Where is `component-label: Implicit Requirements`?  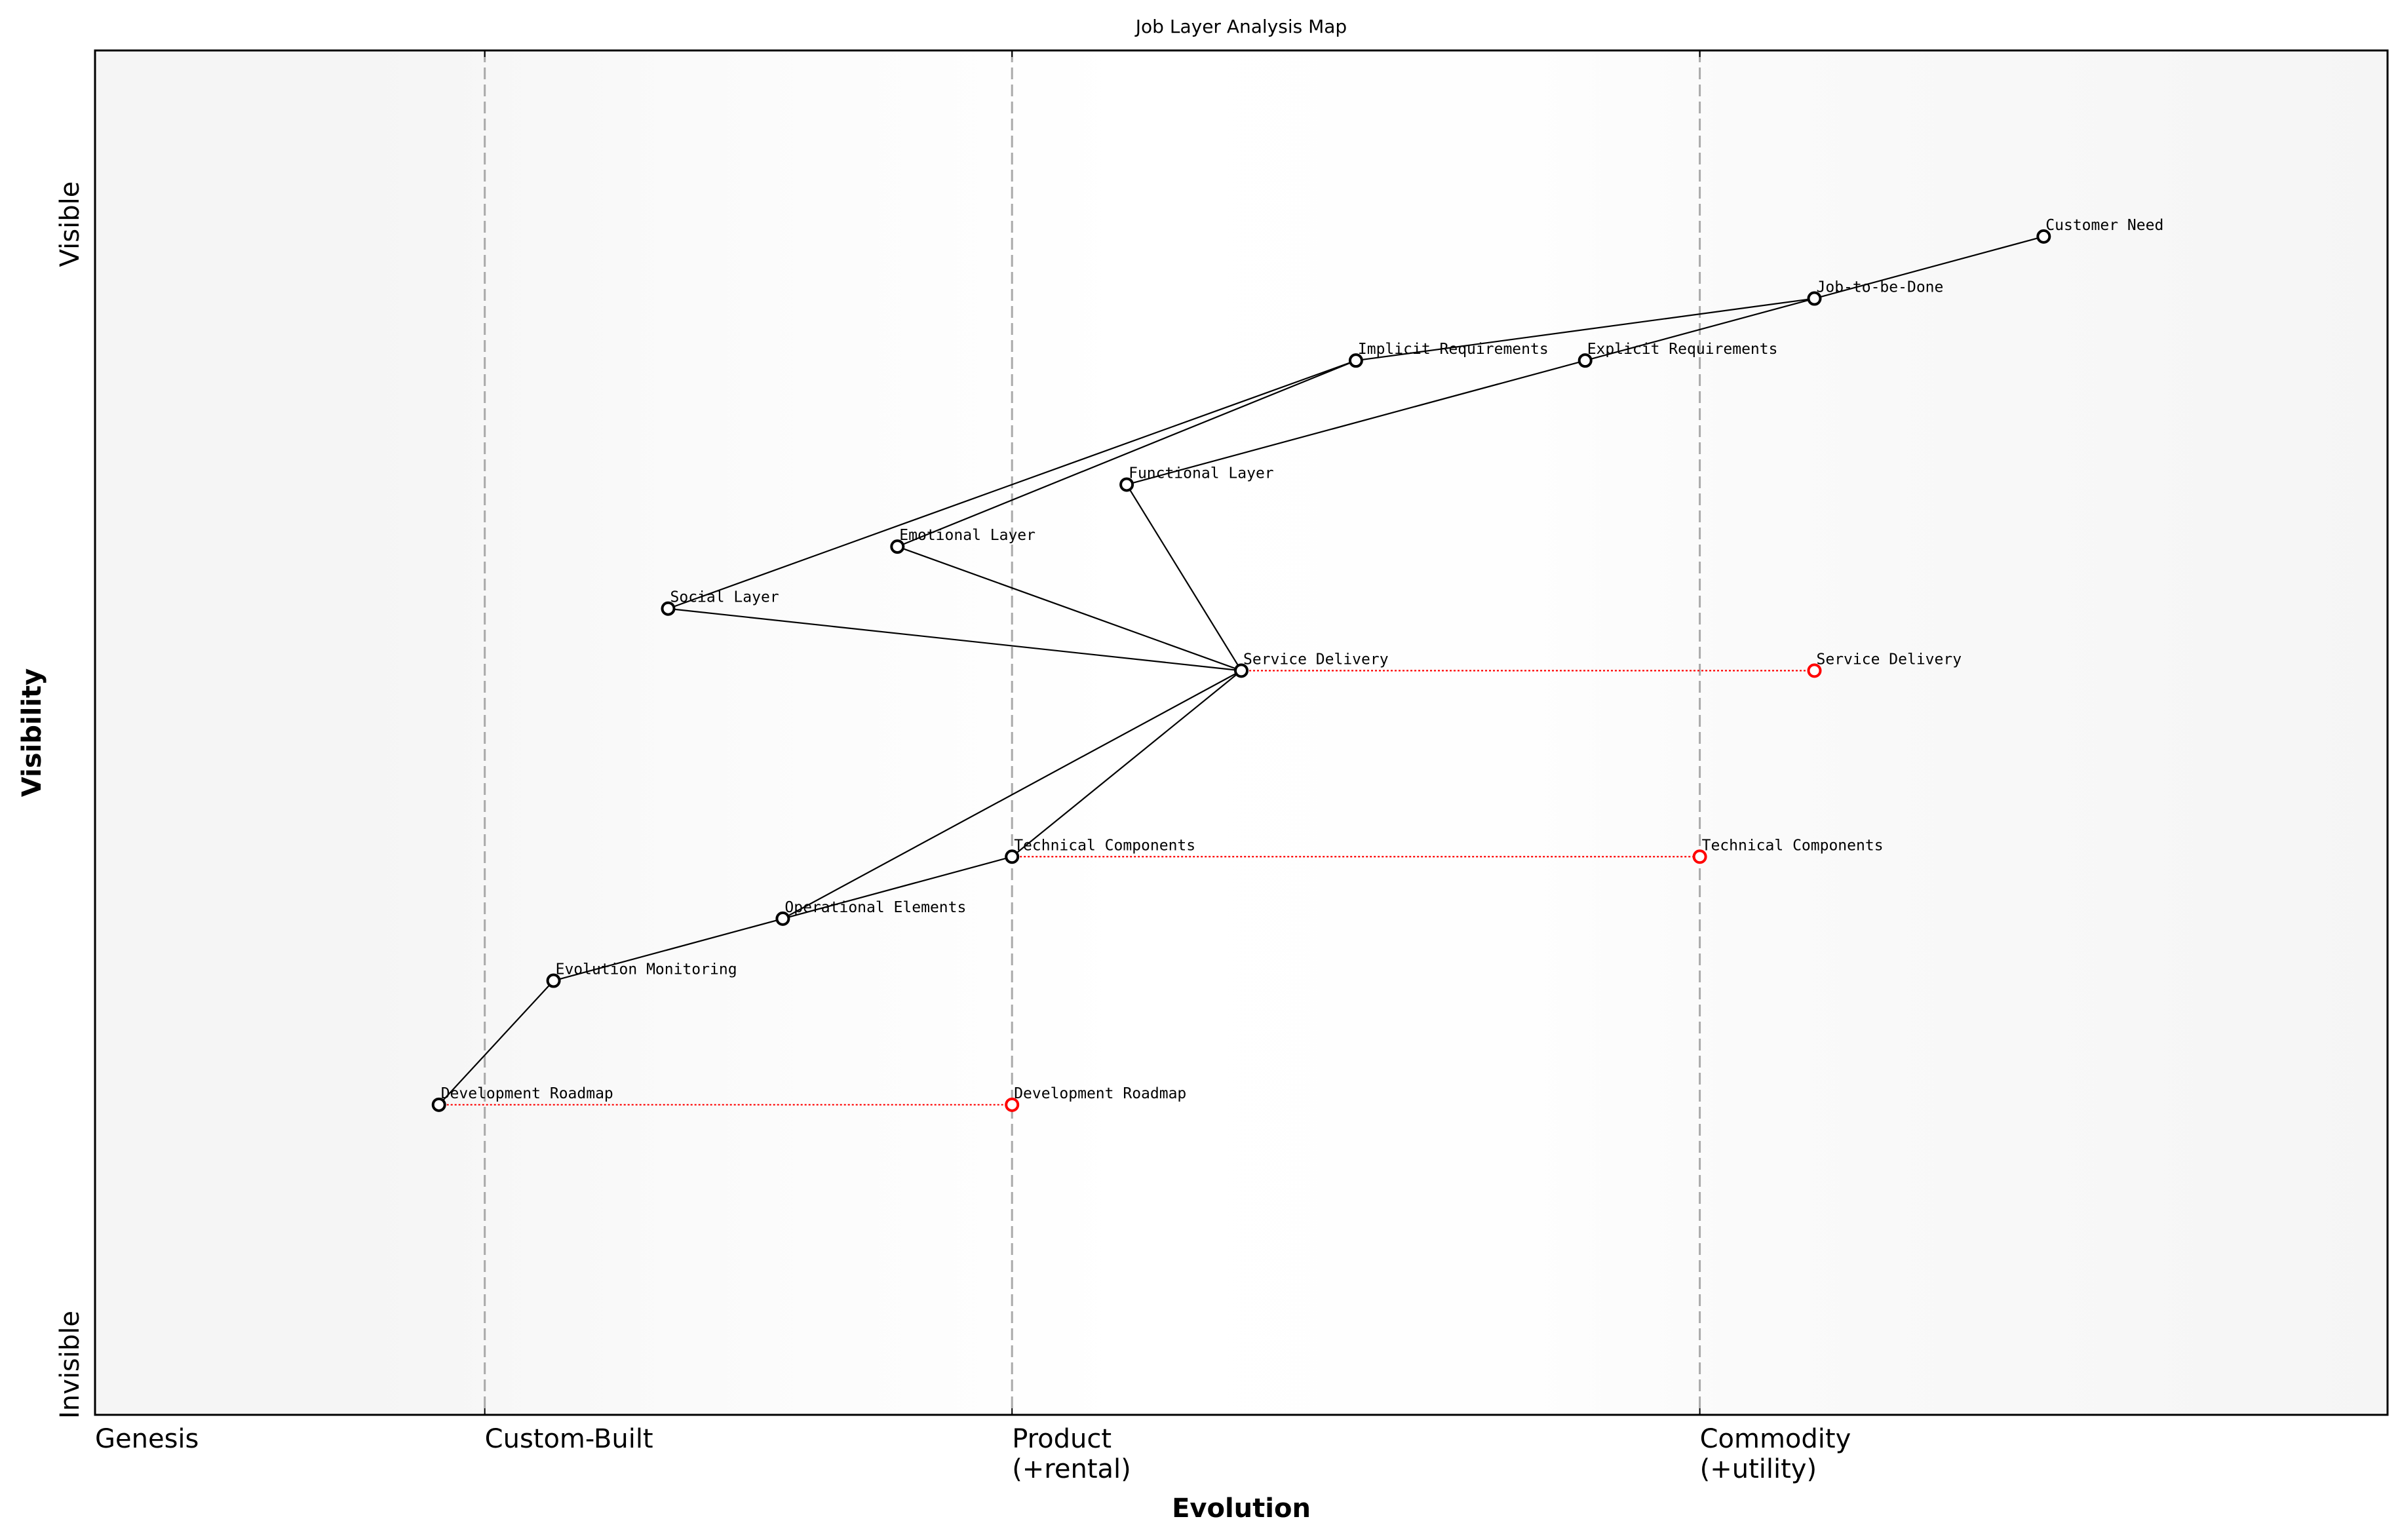
component-label: Implicit Requirements is located at coordinates (1453, 349).